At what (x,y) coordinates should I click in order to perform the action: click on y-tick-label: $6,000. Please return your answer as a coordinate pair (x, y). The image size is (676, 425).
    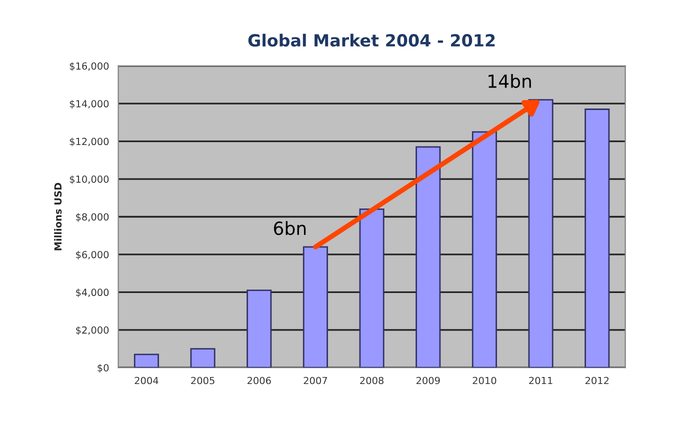
    Looking at the image, I should click on (92, 255).